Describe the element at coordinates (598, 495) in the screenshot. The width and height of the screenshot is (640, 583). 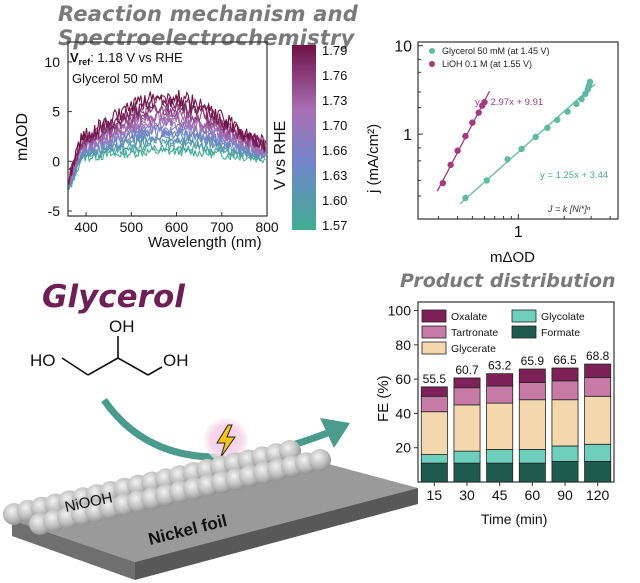
I see `bar-xtick-label: 120` at that location.